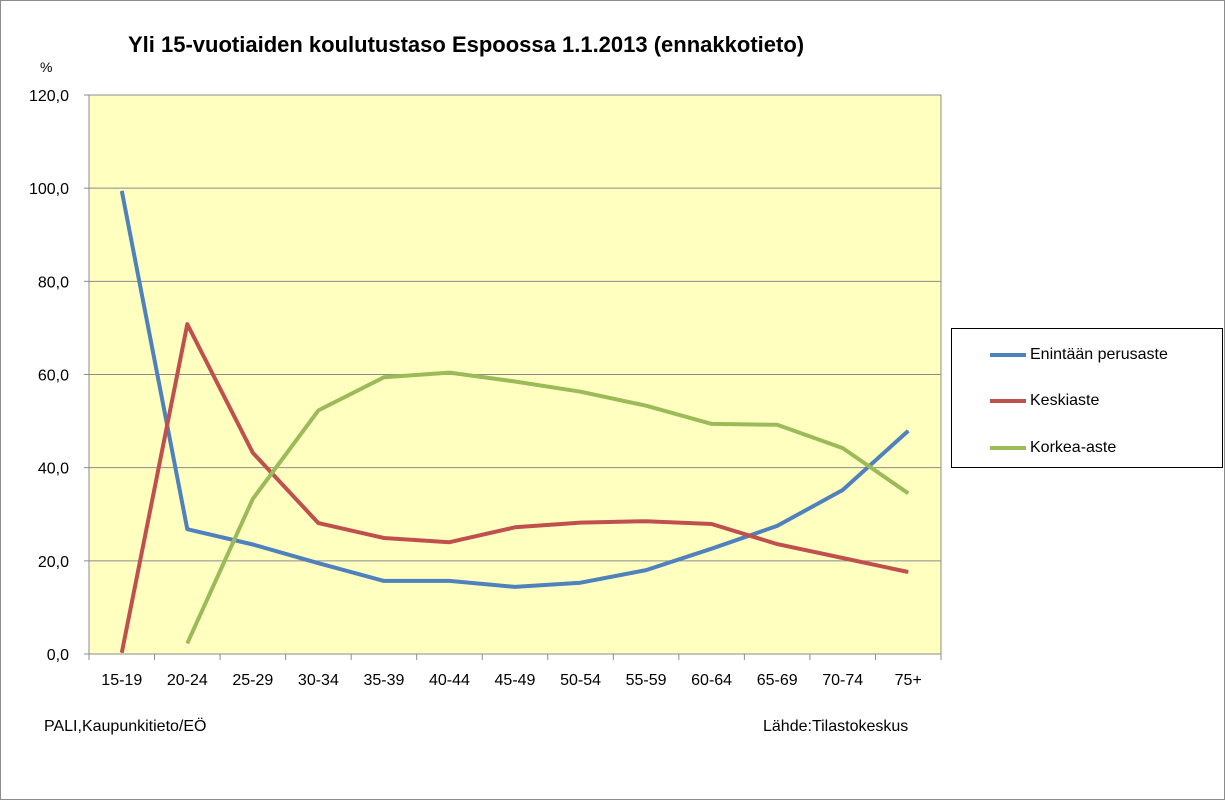 This screenshot has width=1225, height=801. Describe the element at coordinates (842, 680) in the screenshot. I see `x-tick-label: 70-74` at that location.